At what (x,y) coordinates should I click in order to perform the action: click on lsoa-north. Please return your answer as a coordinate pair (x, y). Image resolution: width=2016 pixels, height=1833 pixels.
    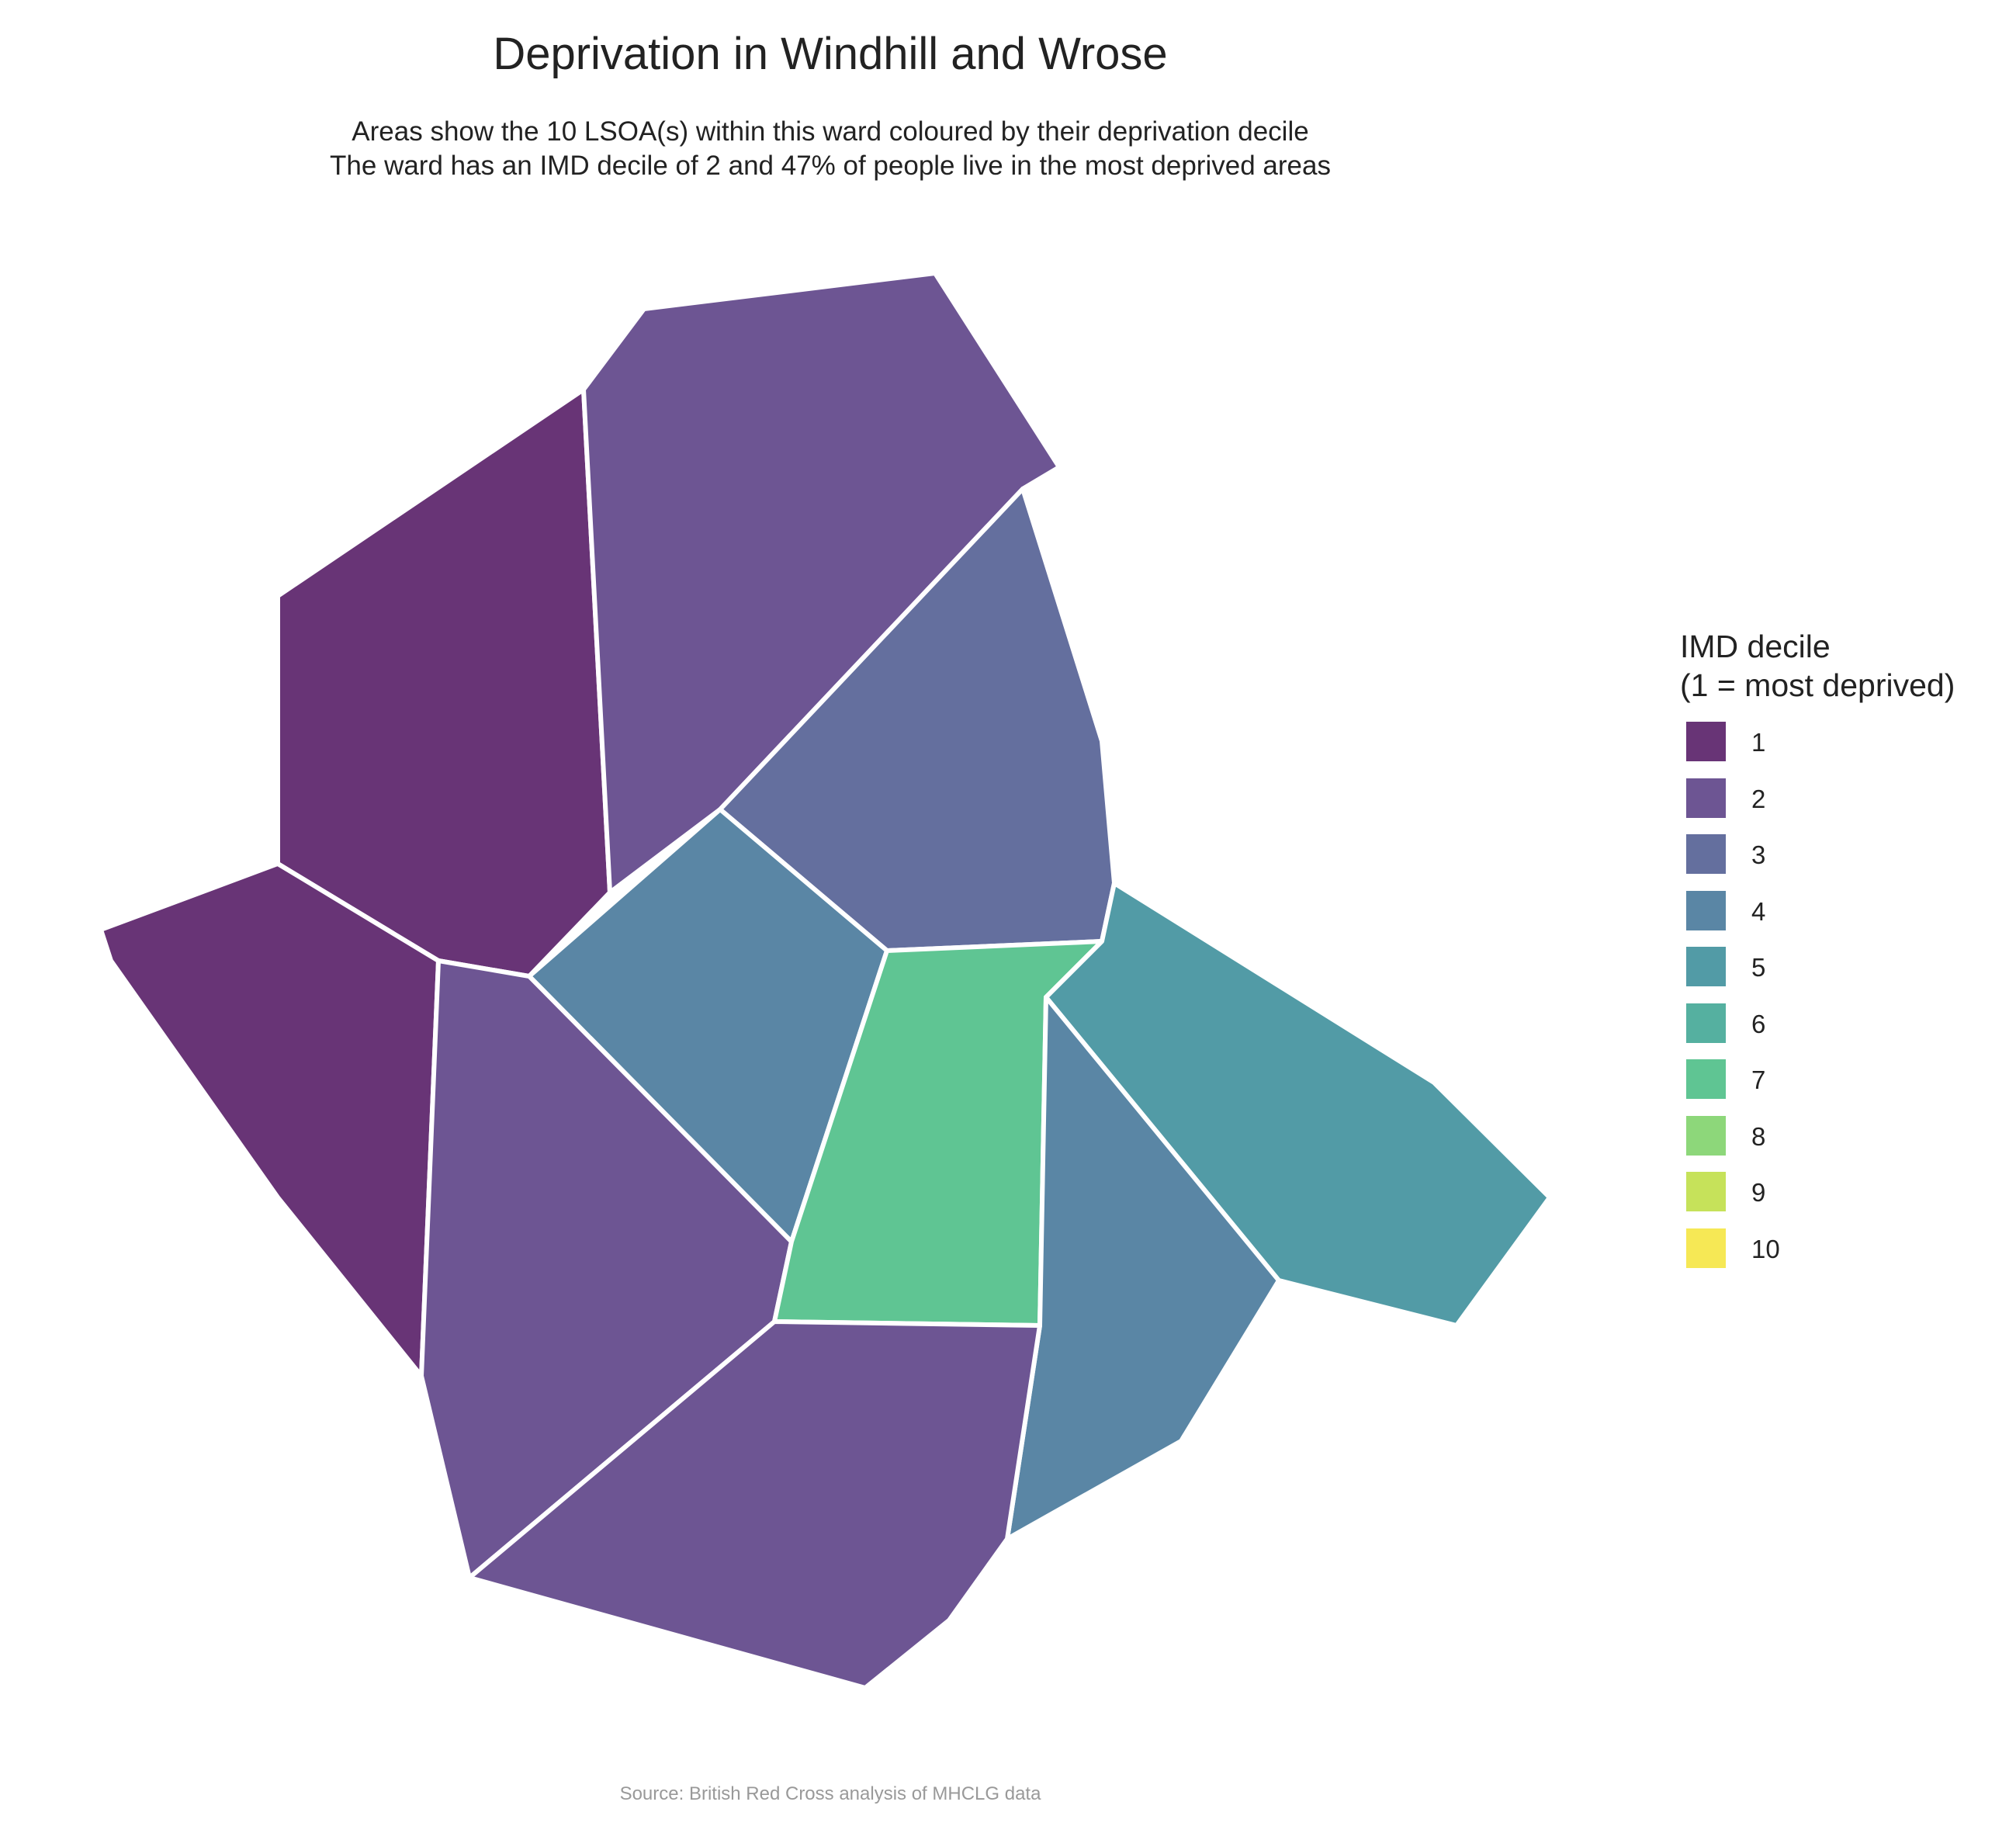
    Looking at the image, I should click on (821, 583).